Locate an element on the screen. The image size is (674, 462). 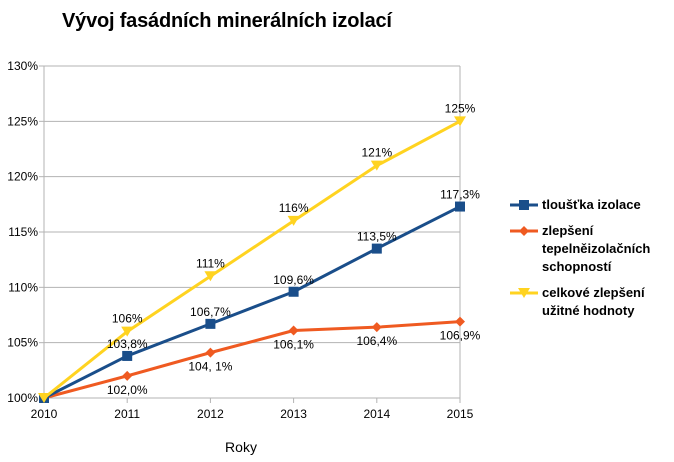
x-axis-title: Roky is located at coordinates (241, 447).